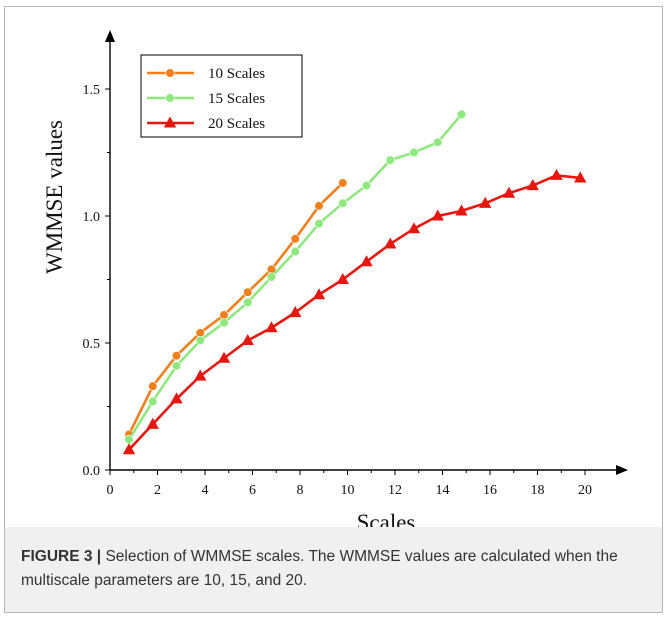 The height and width of the screenshot is (621, 669). Describe the element at coordinates (170, 73) in the screenshot. I see `legend-marker-10-scales` at that location.